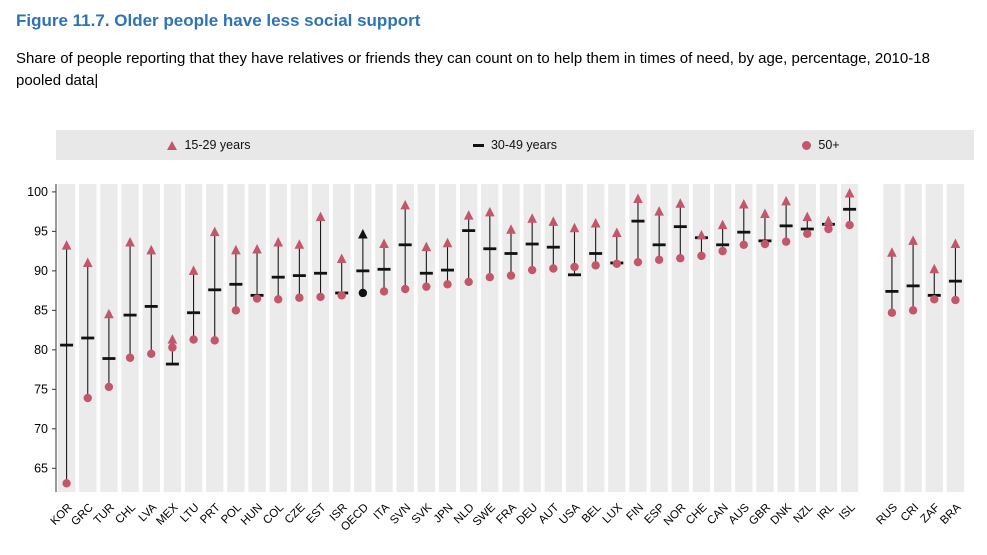 The image size is (987, 555). Describe the element at coordinates (172, 145) in the screenshot. I see `triangle-icon` at that location.